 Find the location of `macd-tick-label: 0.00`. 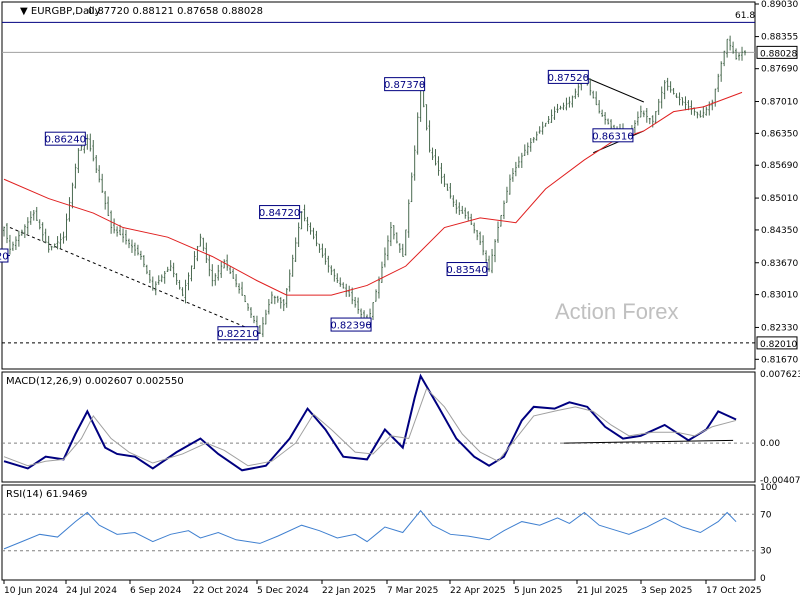

macd-tick-label: 0.00 is located at coordinates (770, 444).